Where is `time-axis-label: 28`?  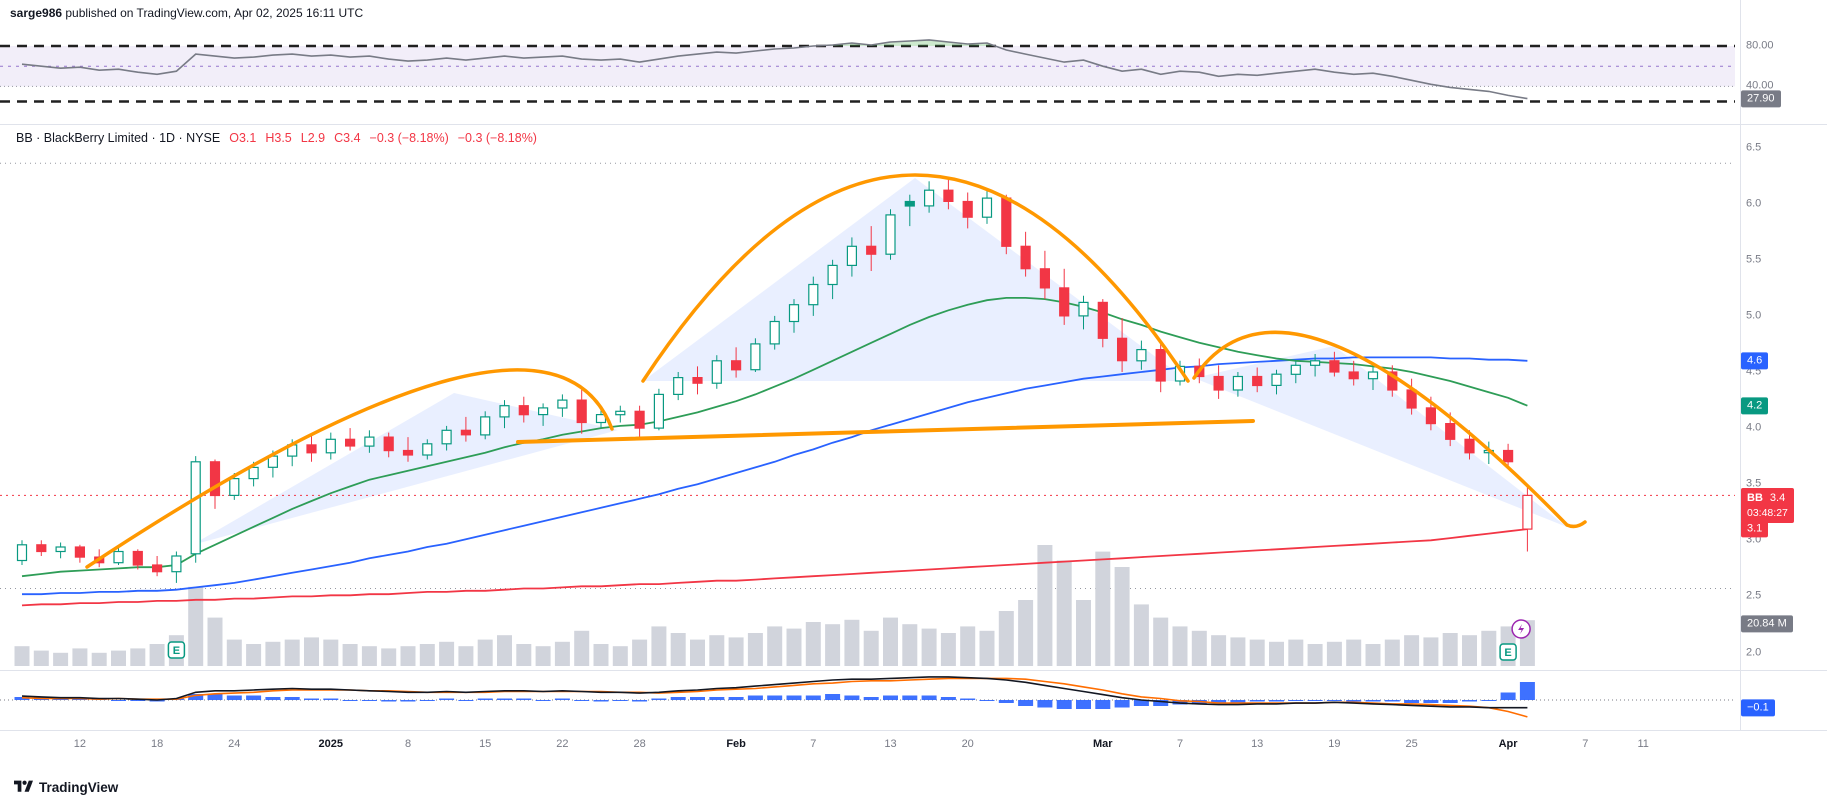 time-axis-label: 28 is located at coordinates (639, 744).